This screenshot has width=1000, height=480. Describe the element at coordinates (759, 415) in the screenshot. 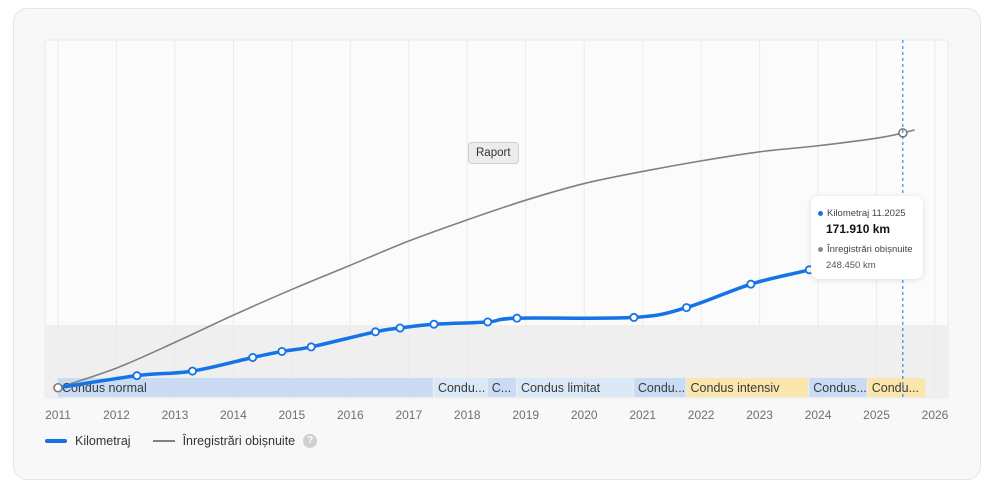

I see `x-tick-label: 2023` at that location.